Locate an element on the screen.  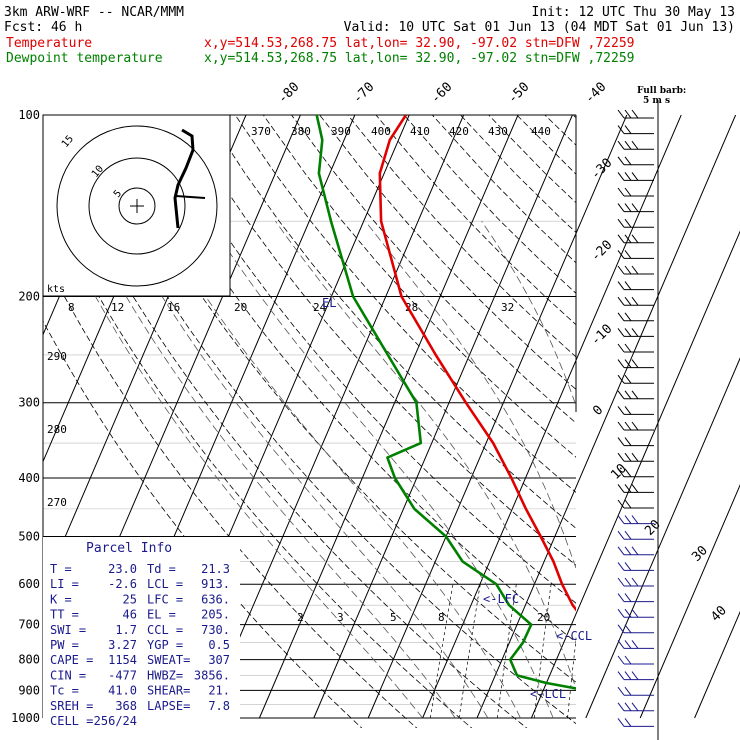
isotherm-label: -60 is located at coordinates (441, 93).